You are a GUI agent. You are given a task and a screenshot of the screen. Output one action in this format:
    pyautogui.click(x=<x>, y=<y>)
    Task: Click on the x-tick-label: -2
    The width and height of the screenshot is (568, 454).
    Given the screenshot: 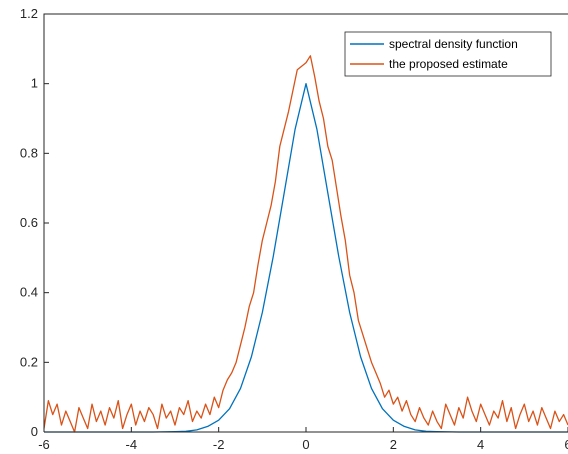 What is the action you would take?
    pyautogui.click(x=219, y=444)
    